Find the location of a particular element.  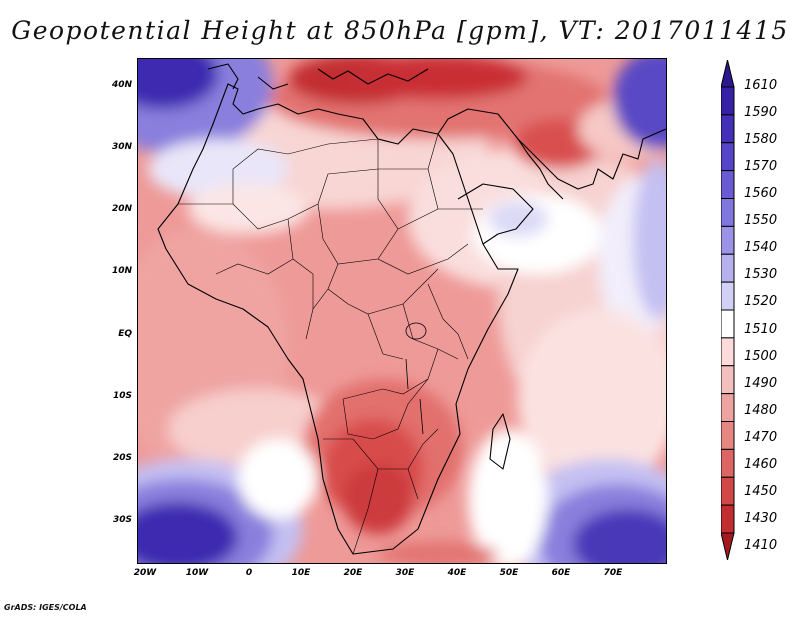

lon-label-60e: 60E is located at coordinates (561, 573).